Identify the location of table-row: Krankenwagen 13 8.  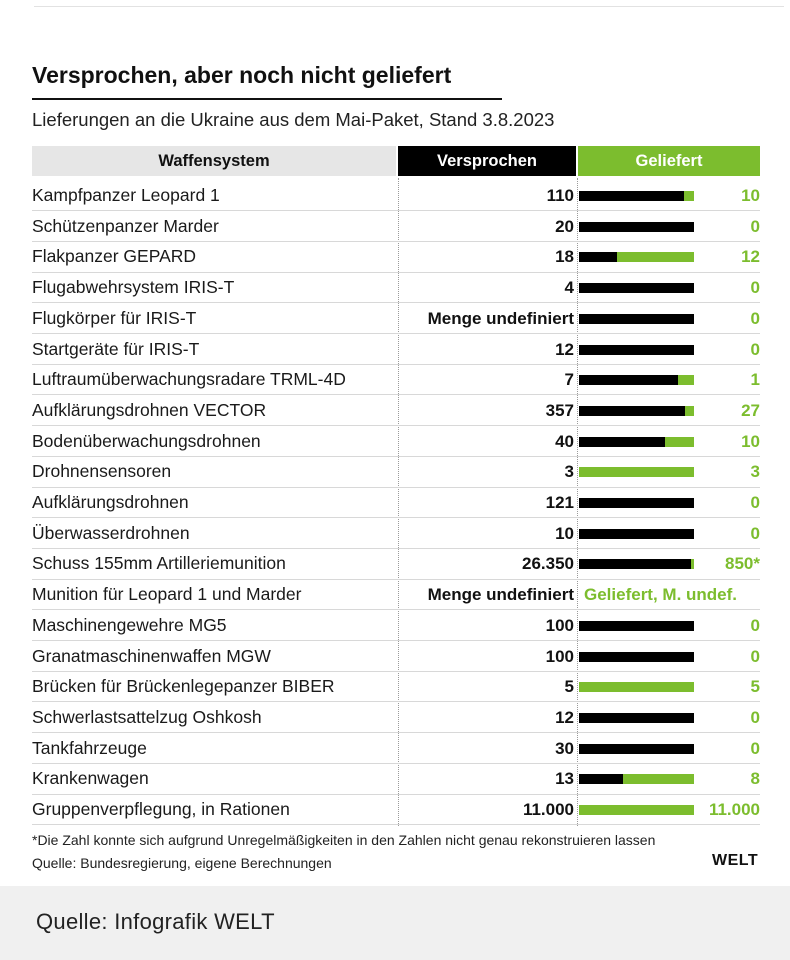
(396, 778).